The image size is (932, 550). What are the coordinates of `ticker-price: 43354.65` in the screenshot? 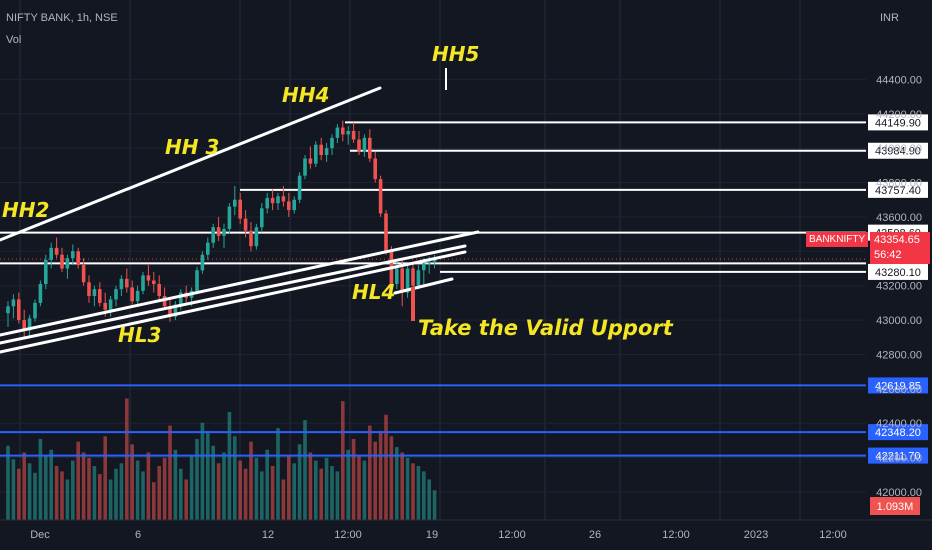 It's located at (897, 240).